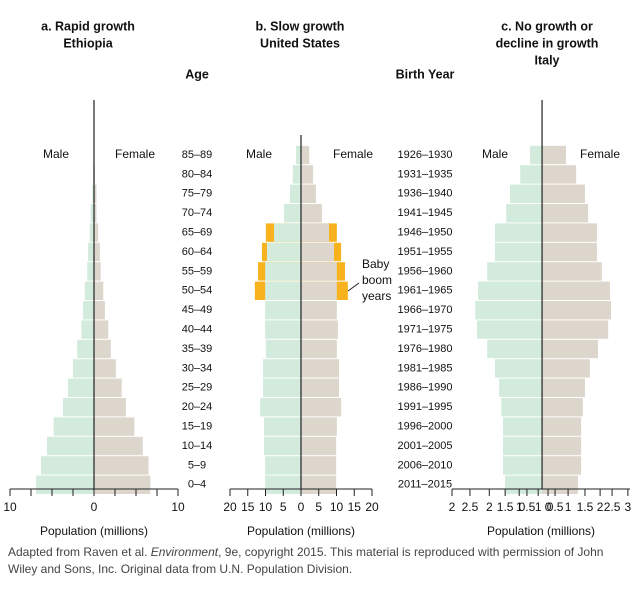 The height and width of the screenshot is (590, 636). What do you see at coordinates (425, 485) in the screenshot?
I see `category-label: 2011–2015` at bounding box center [425, 485].